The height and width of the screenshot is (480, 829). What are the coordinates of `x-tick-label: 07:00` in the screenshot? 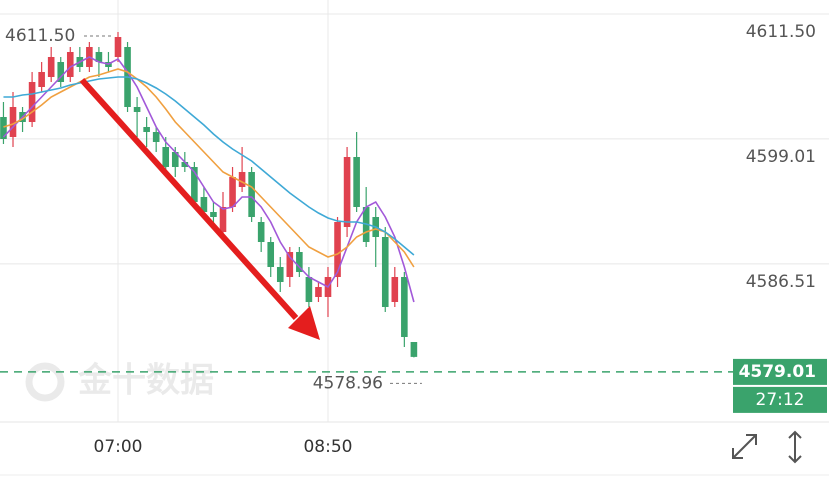 It's located at (118, 447).